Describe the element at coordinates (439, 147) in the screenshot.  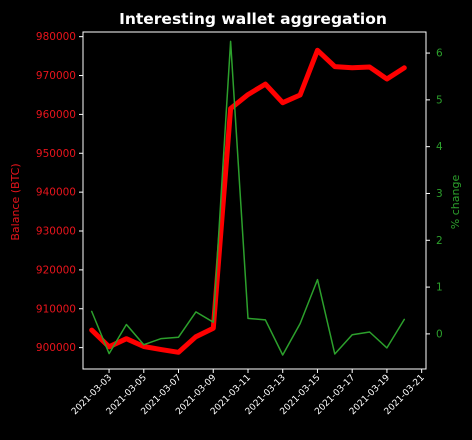
I see `right-tick-label: 4` at that location.